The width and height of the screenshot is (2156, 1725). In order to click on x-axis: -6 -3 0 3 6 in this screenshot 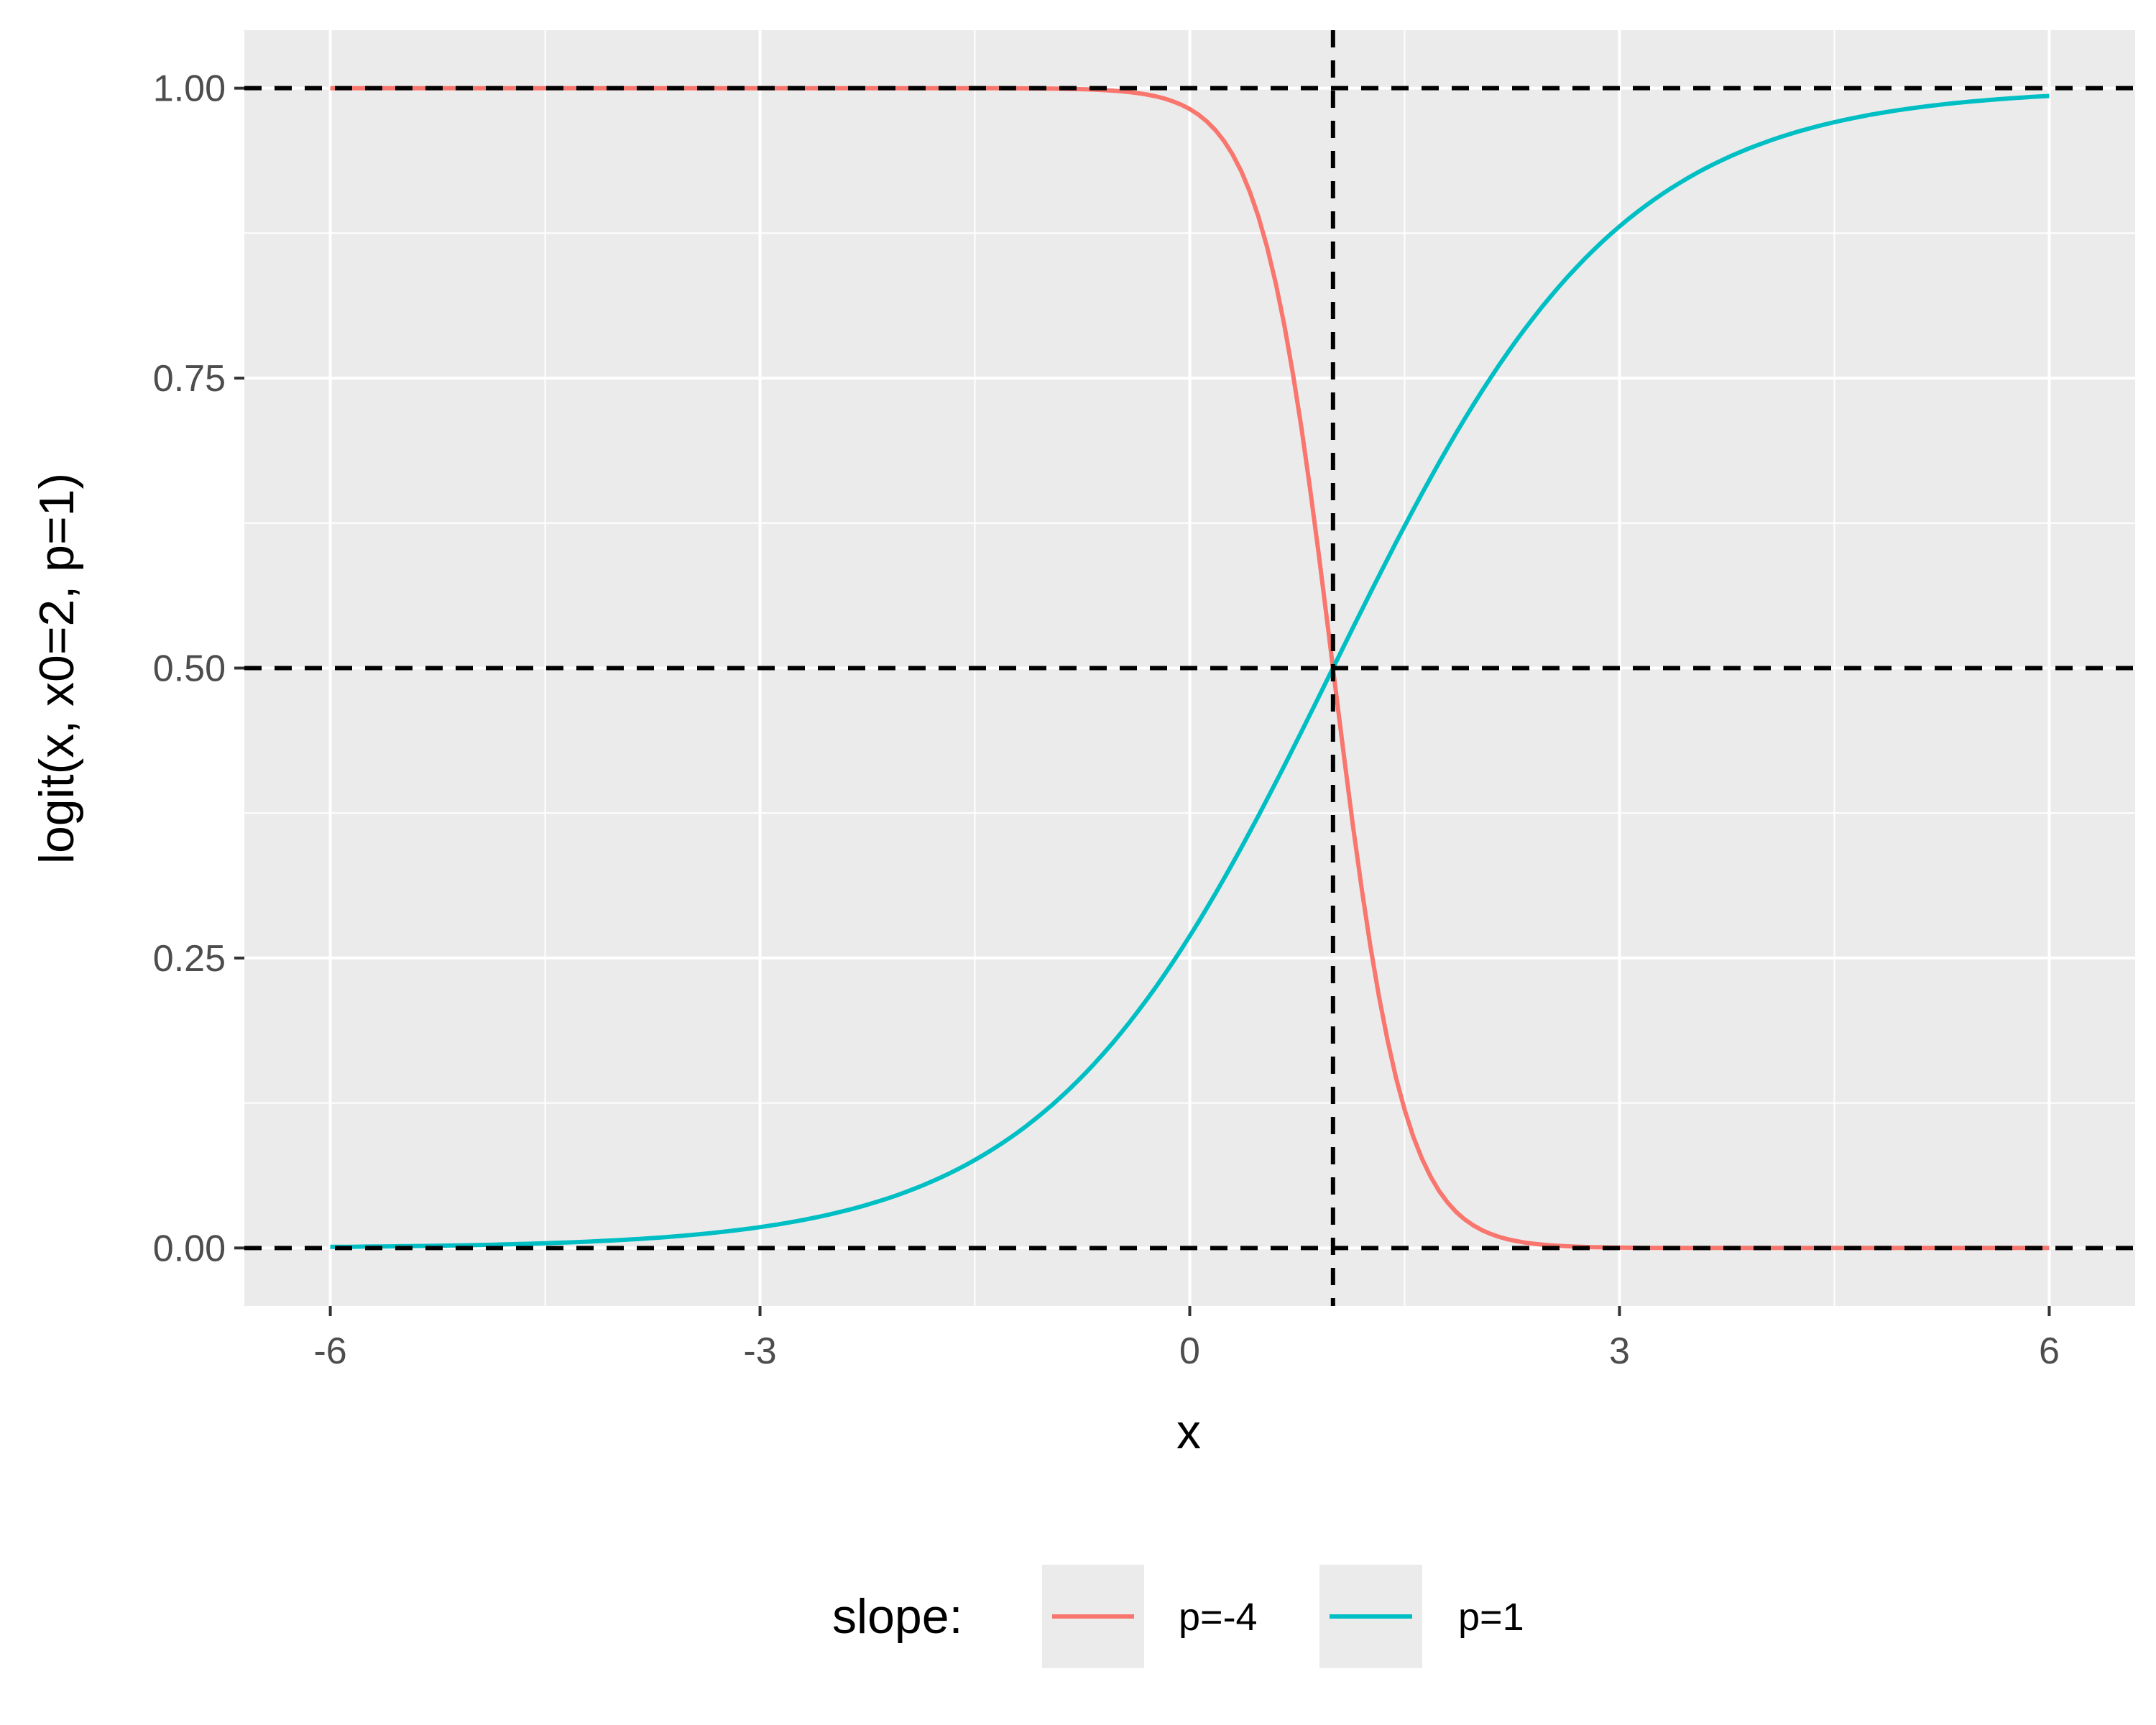, I will do `click(1186, 1339)`.